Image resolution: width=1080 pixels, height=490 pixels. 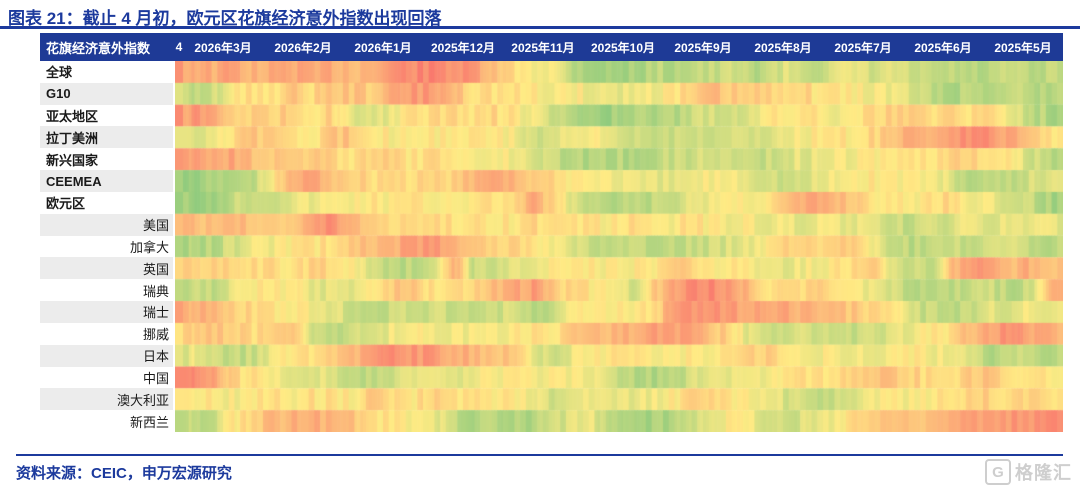 I want to click on title-underline, so click(x=540, y=27).